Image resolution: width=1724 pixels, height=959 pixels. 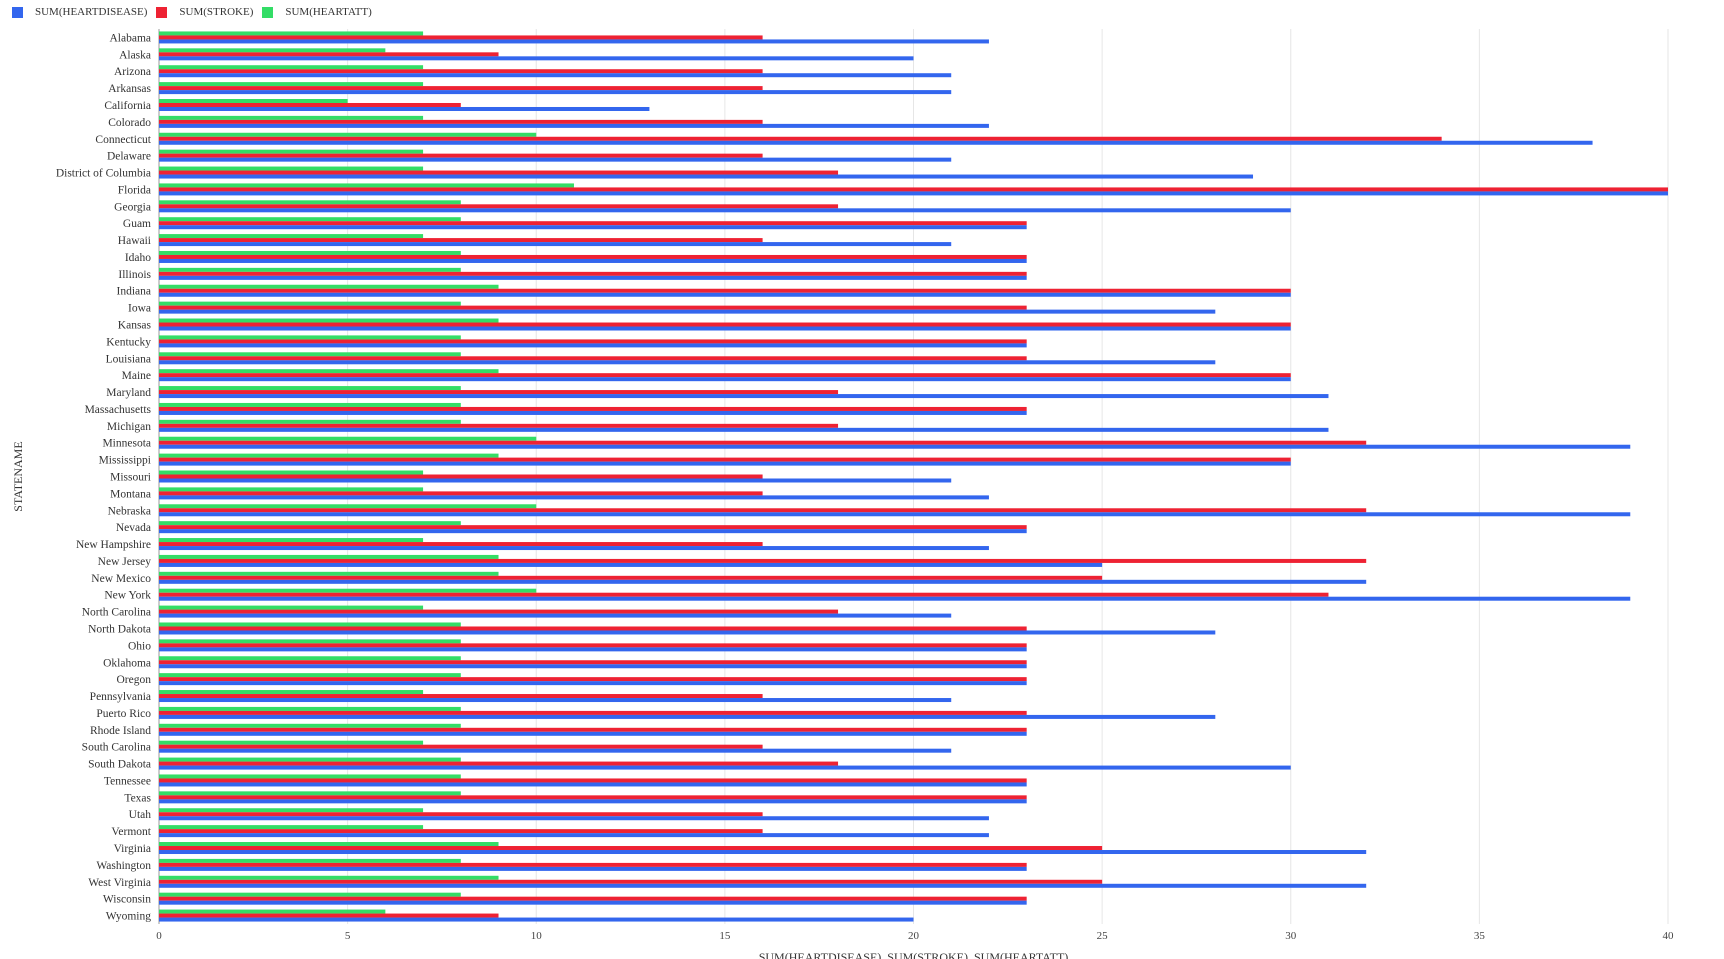 What do you see at coordinates (574, 548) in the screenshot?
I see `bar-sum-heartdisease--new-hampshire` at bounding box center [574, 548].